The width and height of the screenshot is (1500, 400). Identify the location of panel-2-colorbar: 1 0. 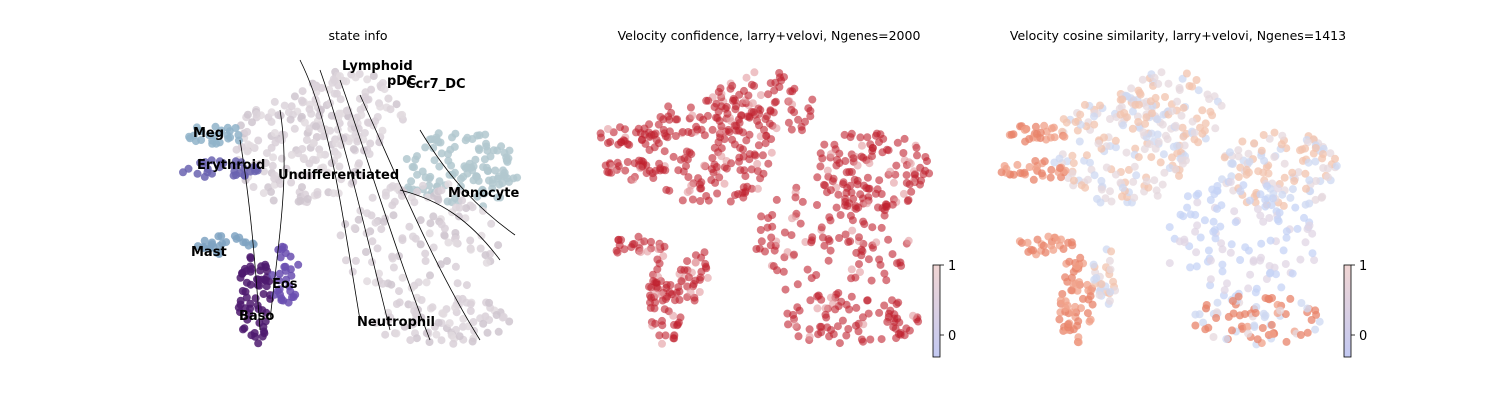
(944, 308).